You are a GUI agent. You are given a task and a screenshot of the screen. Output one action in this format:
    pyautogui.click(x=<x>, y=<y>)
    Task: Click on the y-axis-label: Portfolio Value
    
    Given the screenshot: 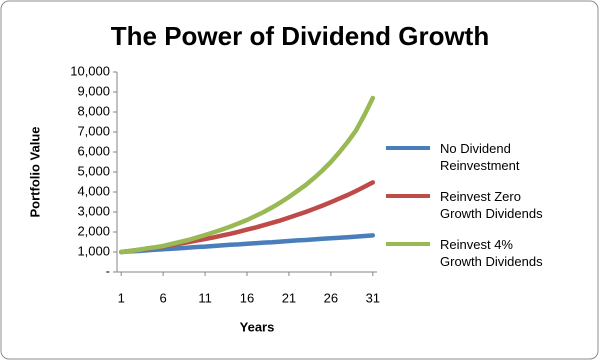 What is the action you would take?
    pyautogui.click(x=34, y=171)
    